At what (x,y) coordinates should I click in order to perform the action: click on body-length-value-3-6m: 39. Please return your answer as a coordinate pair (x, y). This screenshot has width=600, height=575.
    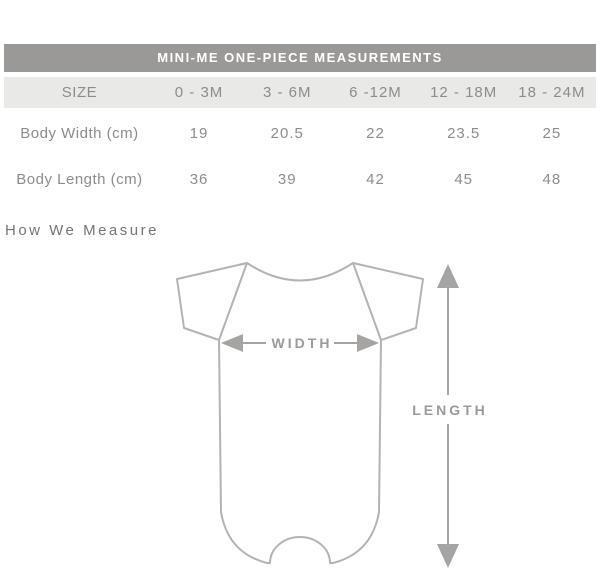
    Looking at the image, I should click on (287, 179).